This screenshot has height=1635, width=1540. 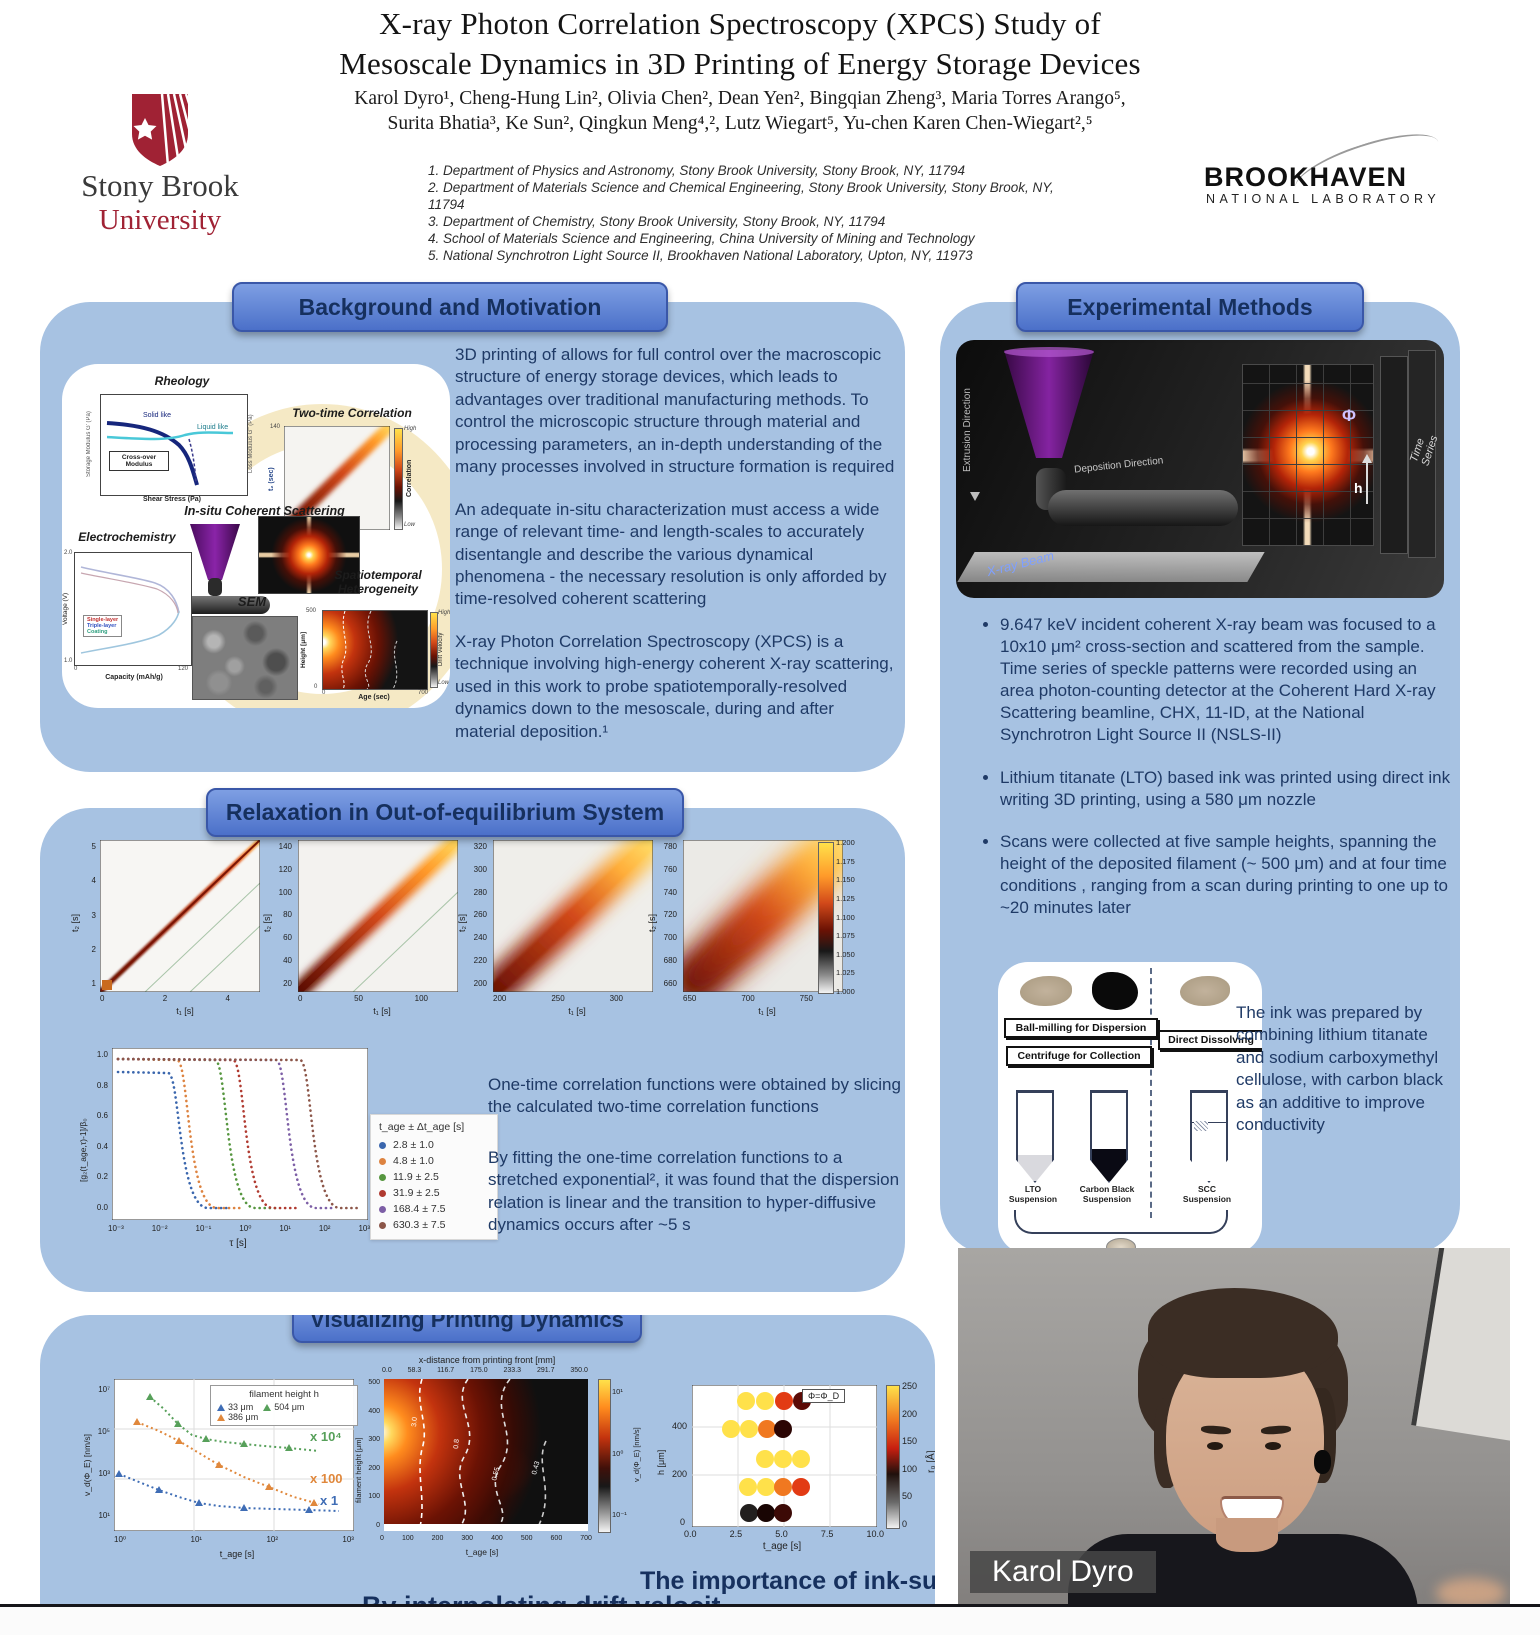 I want to click on one-time-xticks: 10⁻³ 10⁻² 10⁻¹ 10⁰ 10¹ 10² 10³, so click(x=239, y=1228).